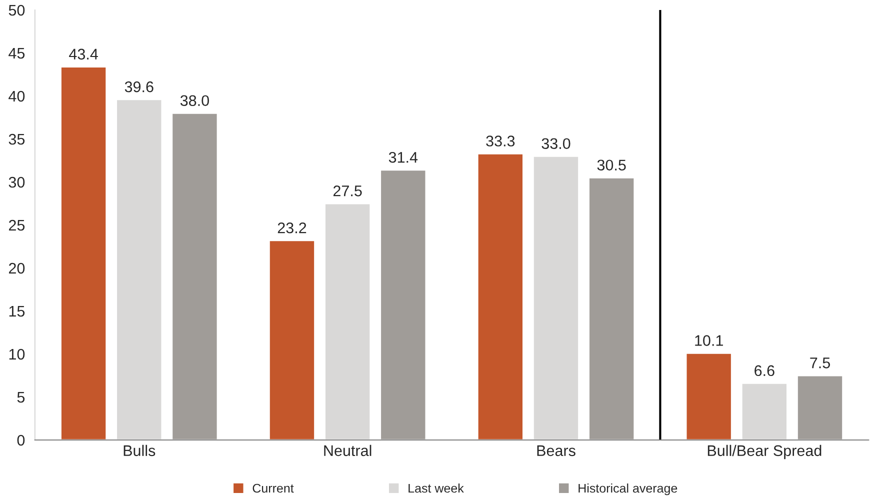 The width and height of the screenshot is (873, 500). I want to click on x-tick-label: Neutral, so click(348, 450).